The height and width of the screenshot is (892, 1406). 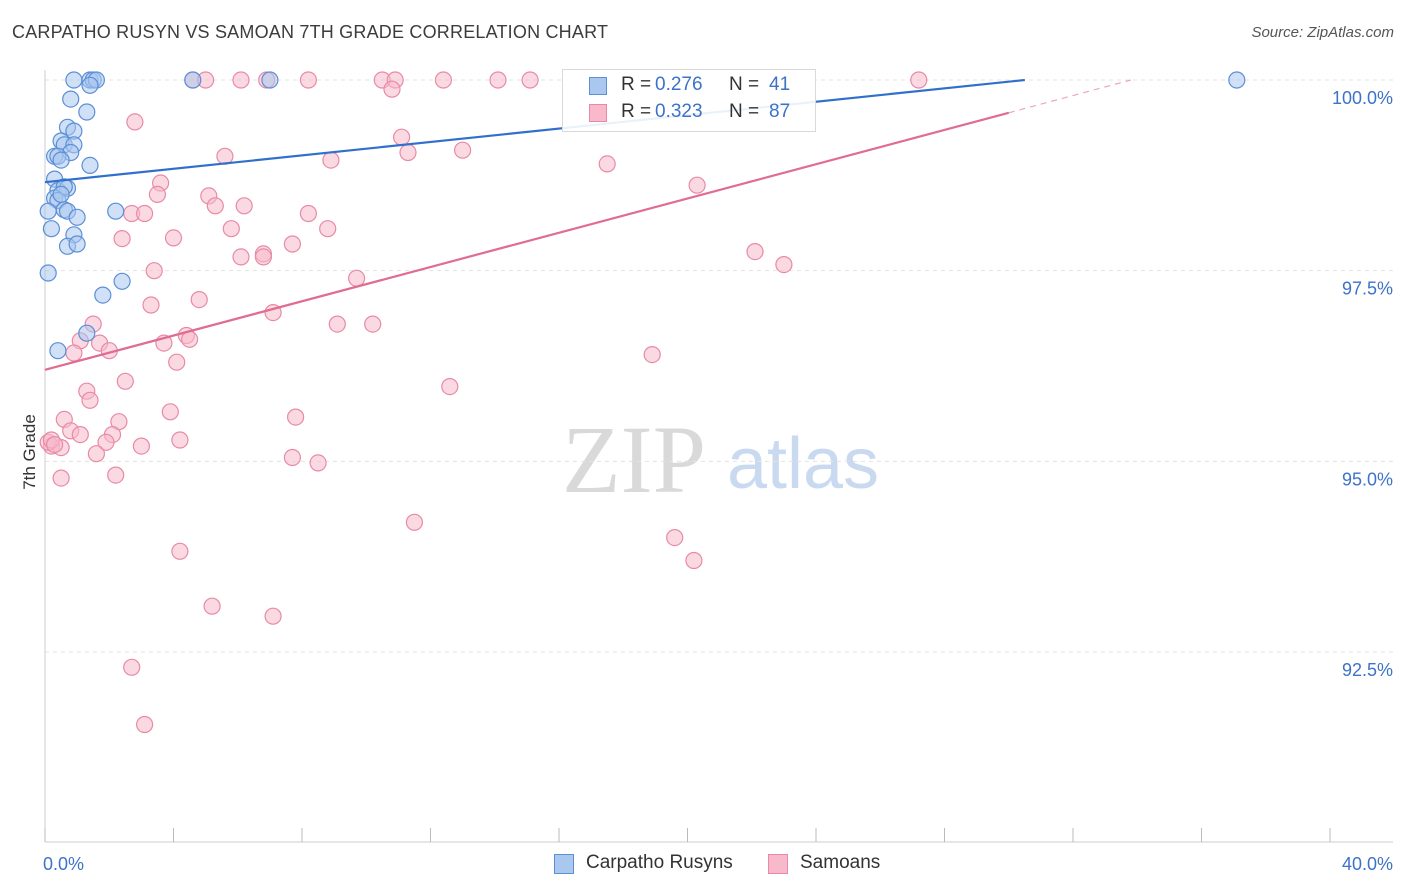 I want to click on source-label: Source: ZipAtlas.com, so click(x=1322, y=32).